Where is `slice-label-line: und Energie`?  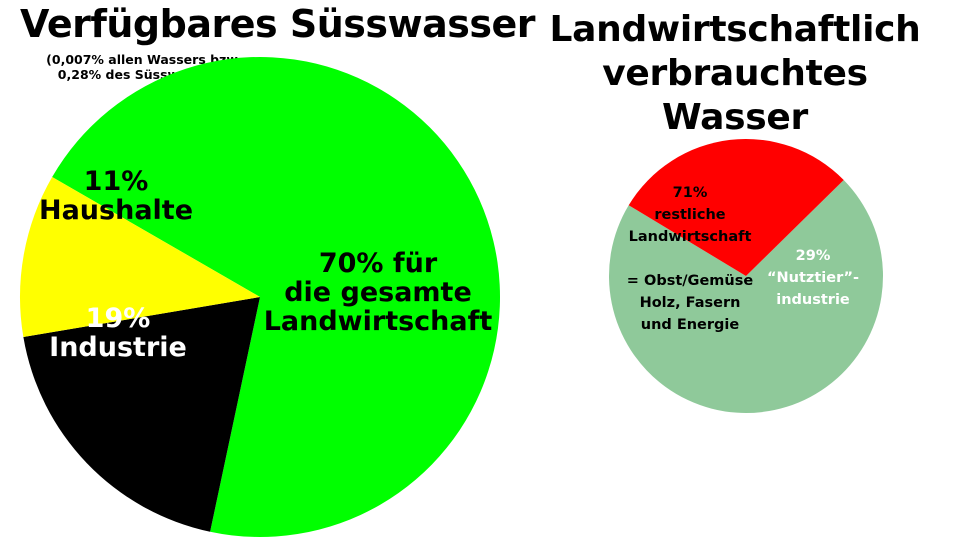
slice-label-line: und Energie is located at coordinates (690, 325).